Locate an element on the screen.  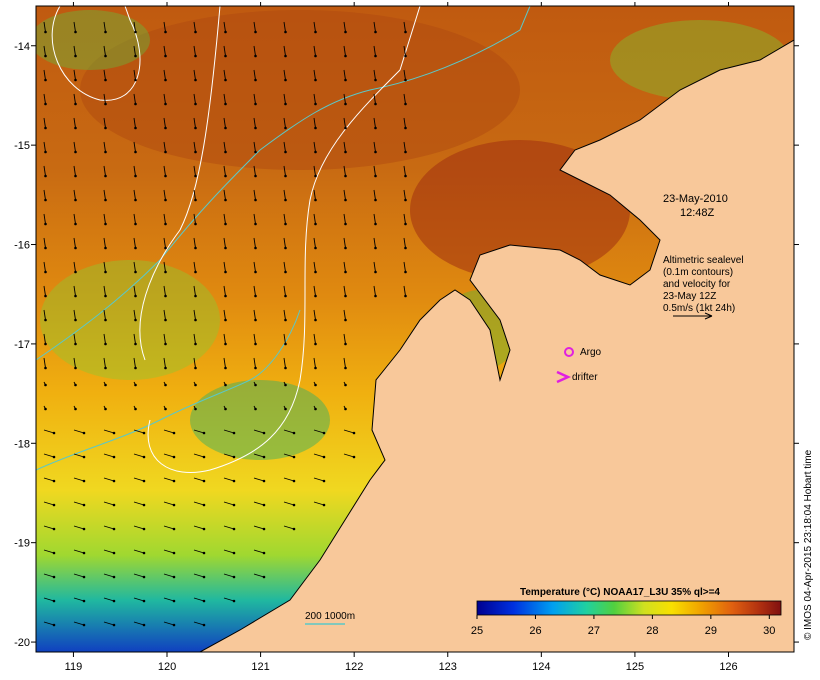
colorbar-tick-label: 30 is located at coordinates (769, 631).